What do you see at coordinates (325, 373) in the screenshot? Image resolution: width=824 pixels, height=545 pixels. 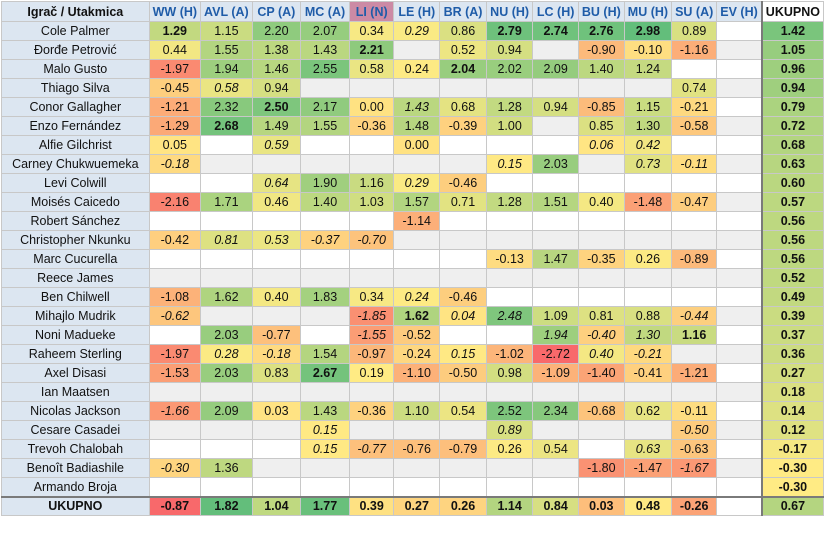 I see `rating-cell: 2.67` at bounding box center [325, 373].